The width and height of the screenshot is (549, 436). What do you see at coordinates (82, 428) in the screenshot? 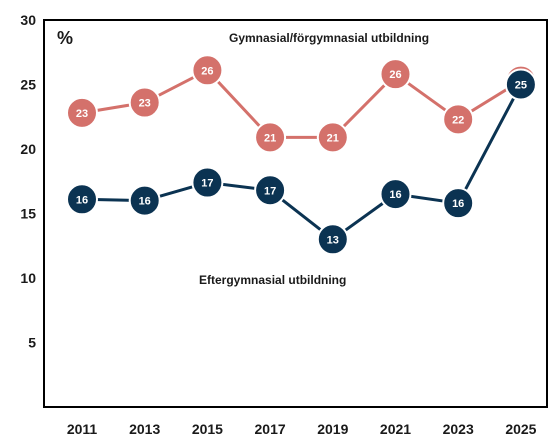
I see `x-tick-label: 2011` at bounding box center [82, 428].